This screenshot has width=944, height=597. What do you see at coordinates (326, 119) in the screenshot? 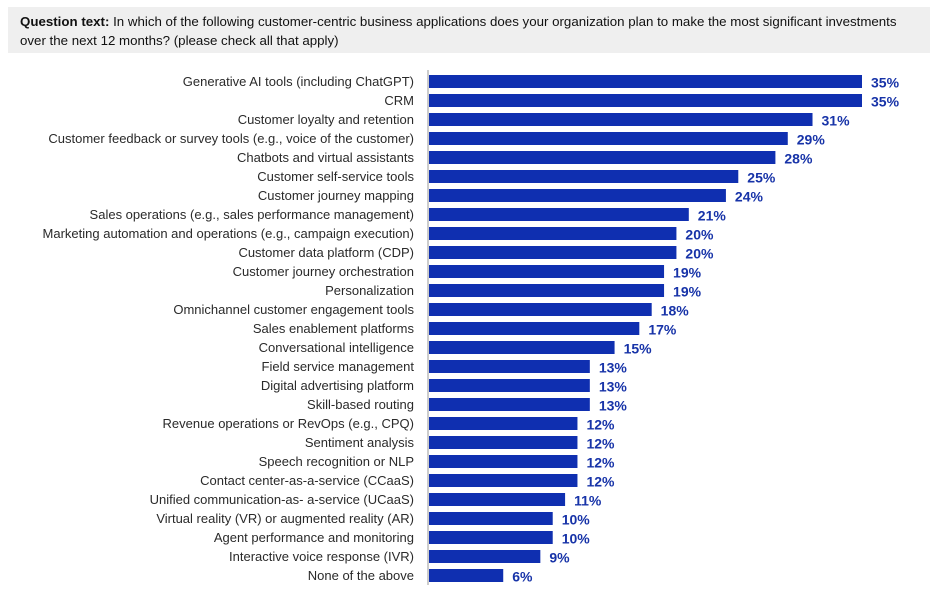
I see `category-label: Customer loyalty and retention` at bounding box center [326, 119].